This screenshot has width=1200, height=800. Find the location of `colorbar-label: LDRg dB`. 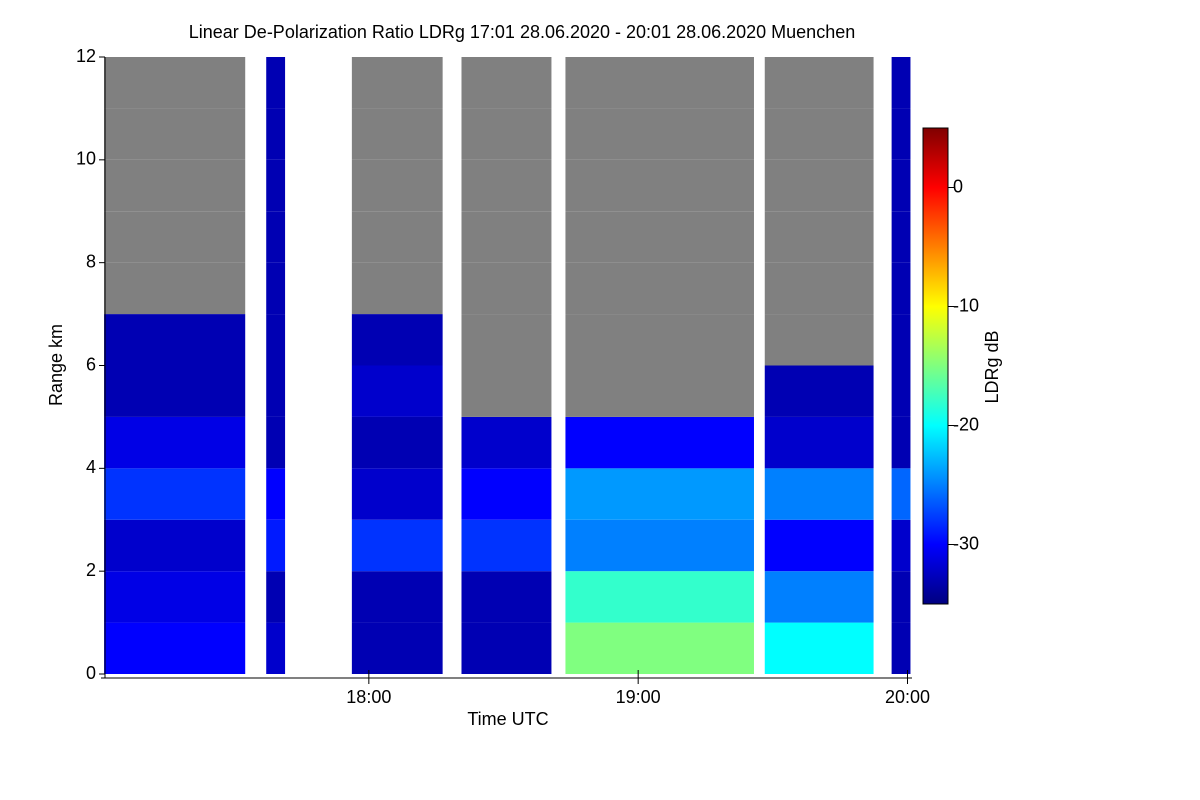

colorbar-label: LDRg dB is located at coordinates (992, 366).